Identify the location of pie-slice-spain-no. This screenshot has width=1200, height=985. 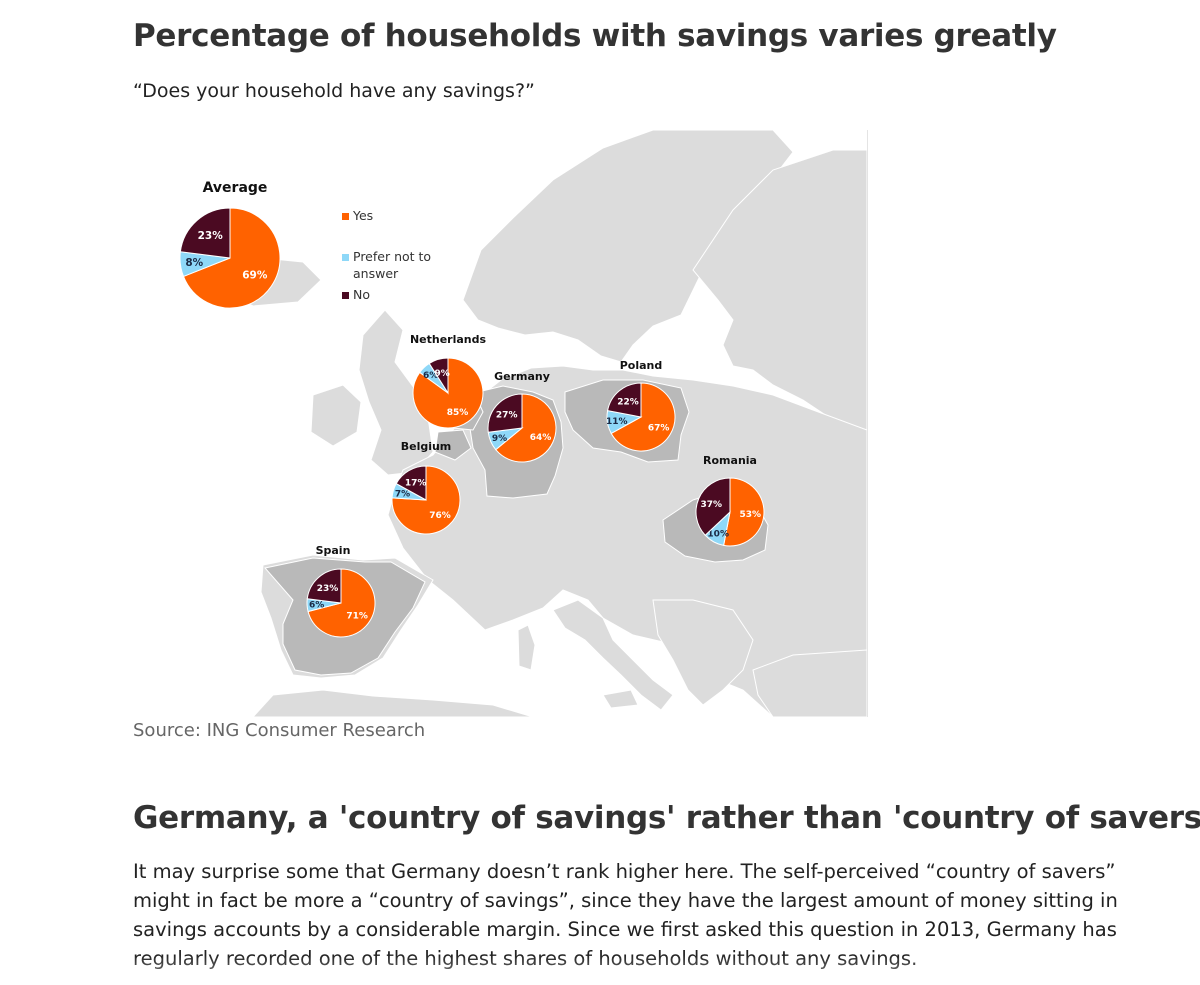
(324, 586).